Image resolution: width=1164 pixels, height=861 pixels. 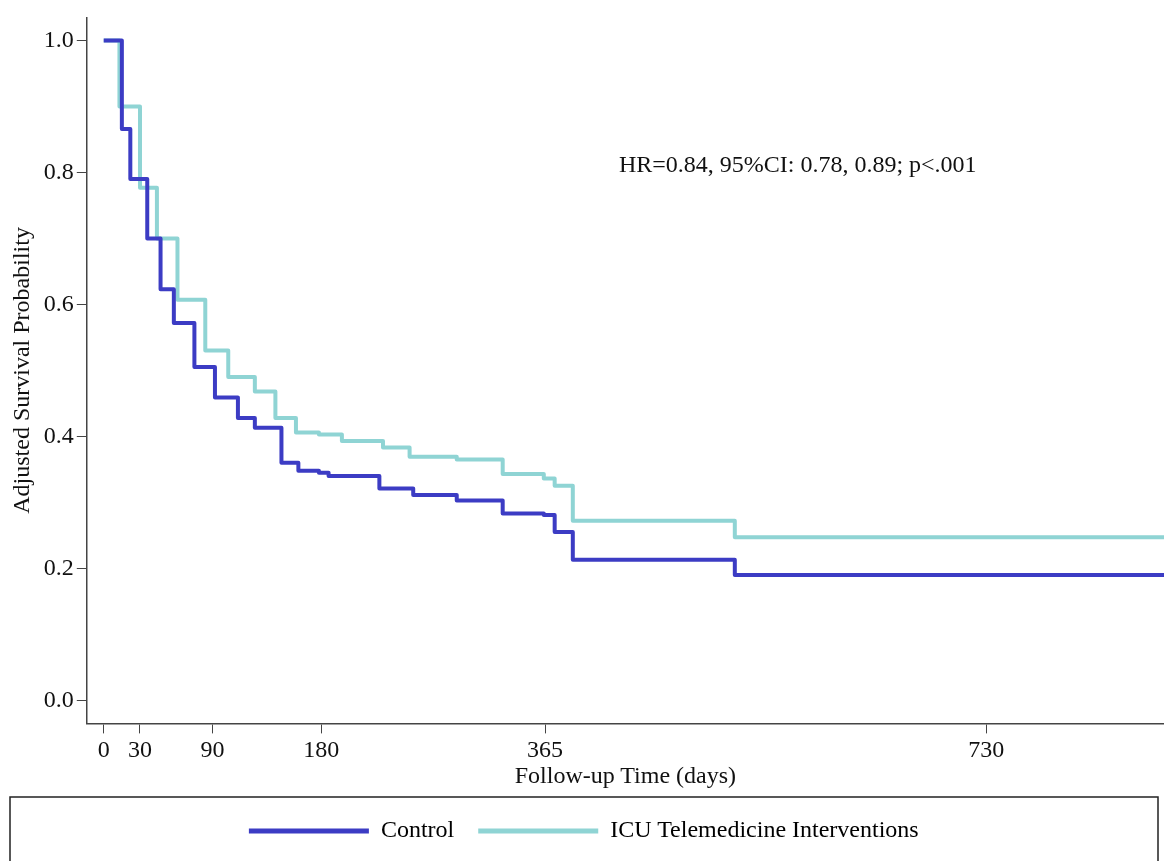 I want to click on y-tick-label: 0.8, so click(x=58, y=170).